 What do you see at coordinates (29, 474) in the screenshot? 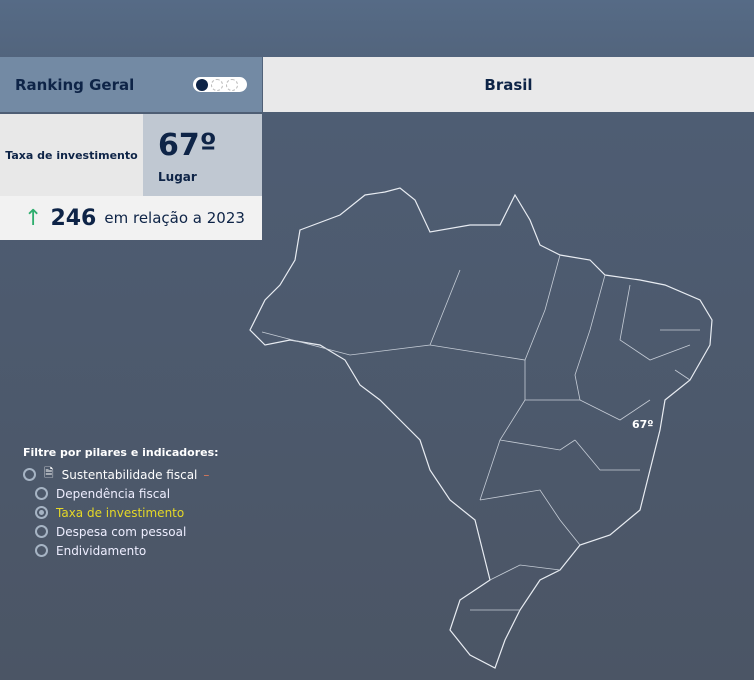
I see `pillar-radio` at bounding box center [29, 474].